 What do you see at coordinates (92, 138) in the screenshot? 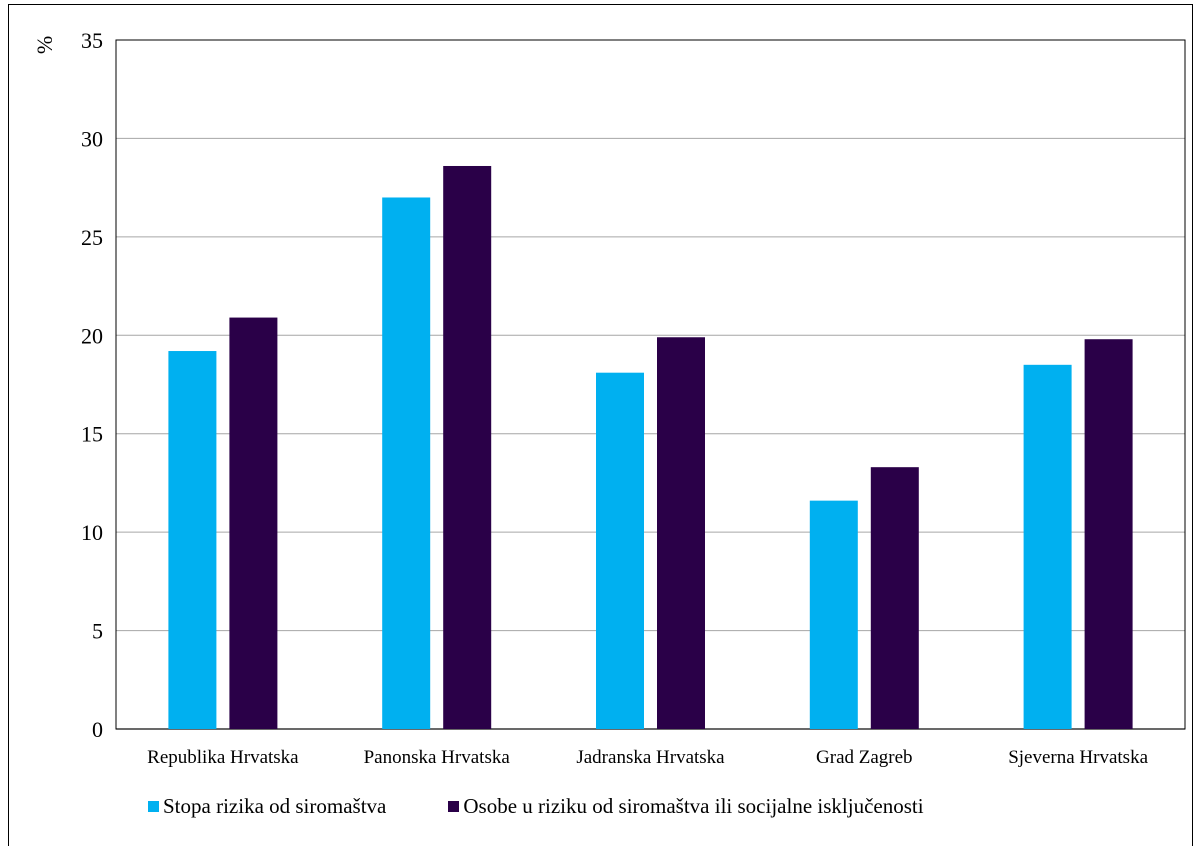
I see `y-tick-label: 30` at bounding box center [92, 138].